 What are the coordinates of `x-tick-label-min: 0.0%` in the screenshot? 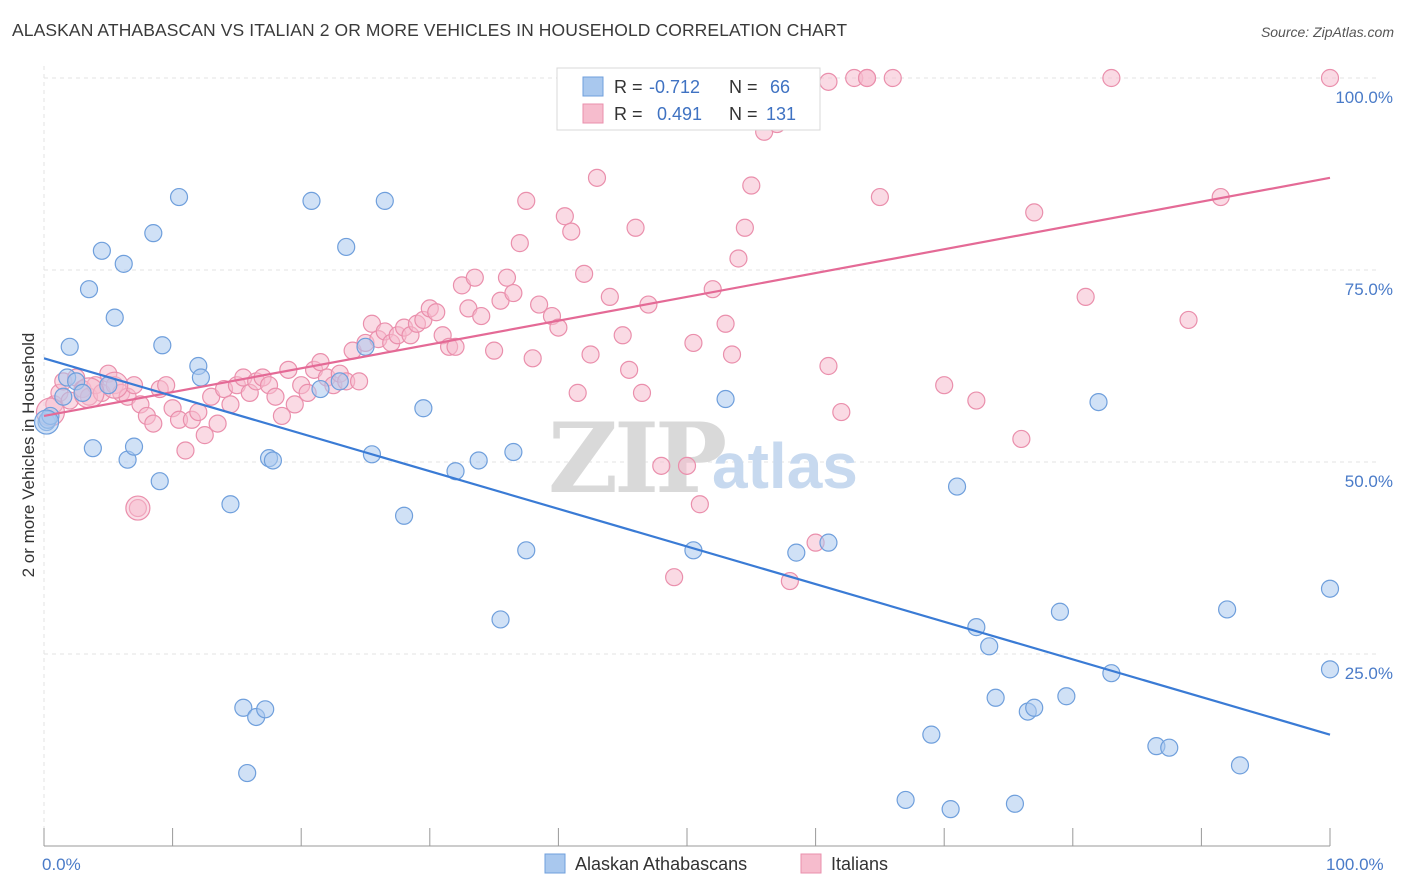 It's located at (61, 864).